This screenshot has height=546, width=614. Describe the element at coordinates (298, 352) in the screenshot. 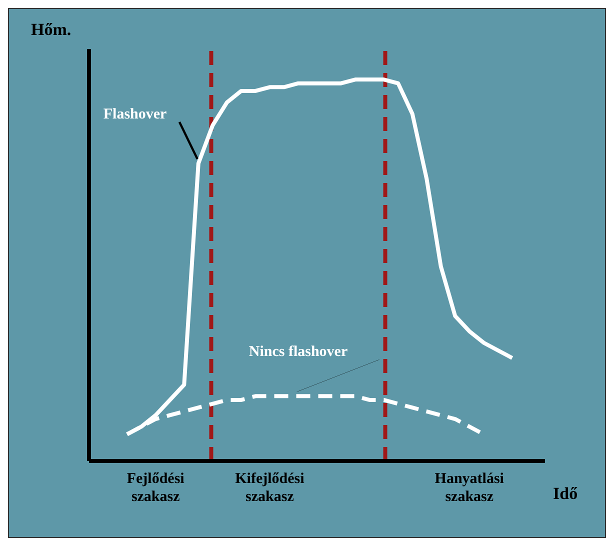

I see `text: Nincs flashover` at that location.